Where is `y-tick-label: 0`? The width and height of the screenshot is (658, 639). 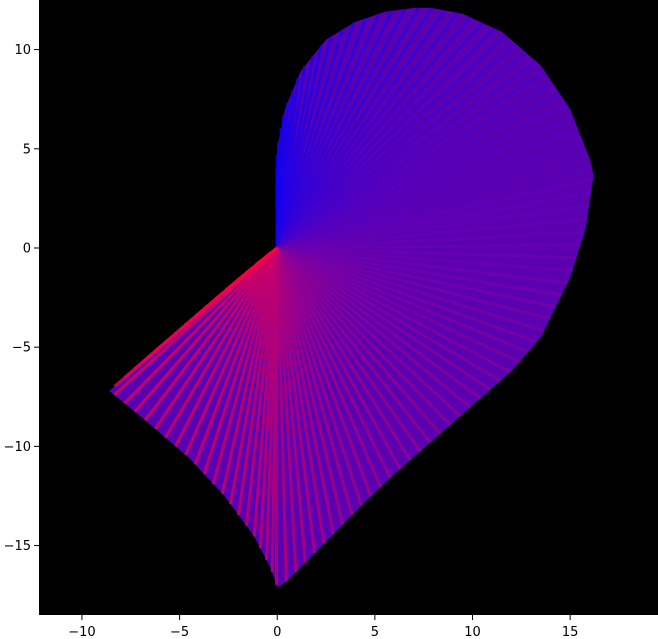 y-tick-label: 0 is located at coordinates (27, 248).